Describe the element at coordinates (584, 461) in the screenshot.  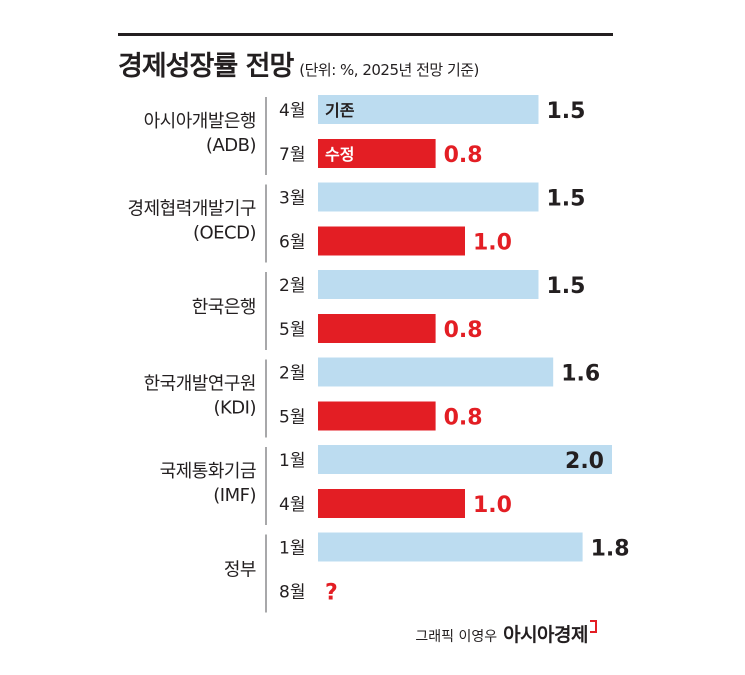
I see `value-label: 2.0` at that location.